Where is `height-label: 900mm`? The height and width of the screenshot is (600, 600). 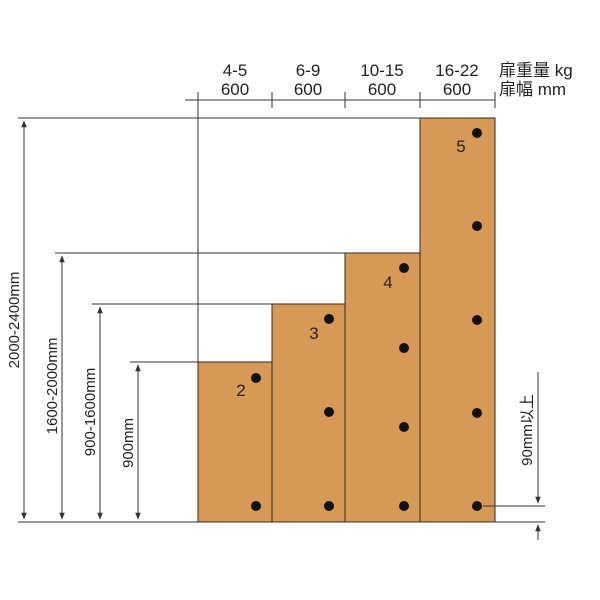
height-label: 900mm is located at coordinates (128, 443).